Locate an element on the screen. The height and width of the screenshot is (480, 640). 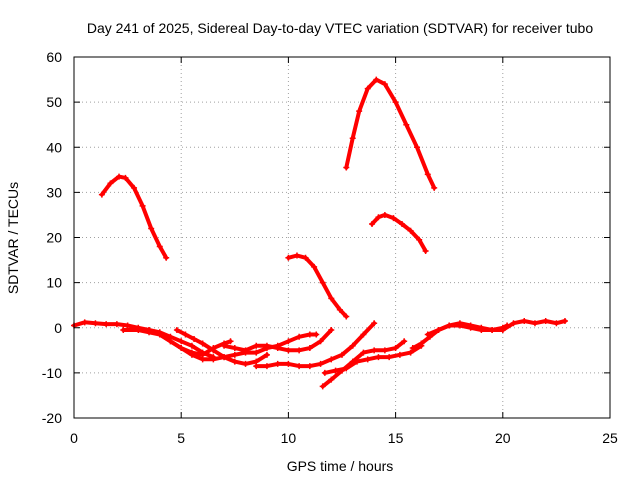
x-axis-label: GPS time / hours is located at coordinates (340, 466).